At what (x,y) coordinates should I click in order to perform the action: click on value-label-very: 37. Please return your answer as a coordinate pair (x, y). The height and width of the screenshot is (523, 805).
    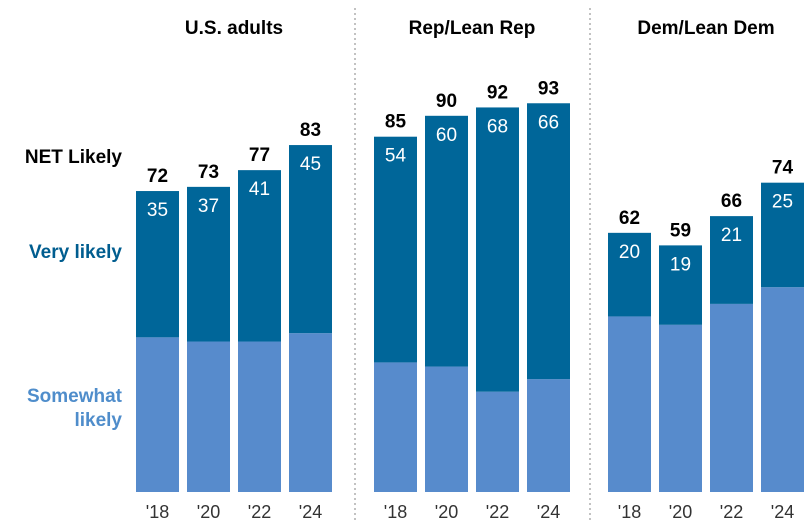
    Looking at the image, I should click on (208, 206).